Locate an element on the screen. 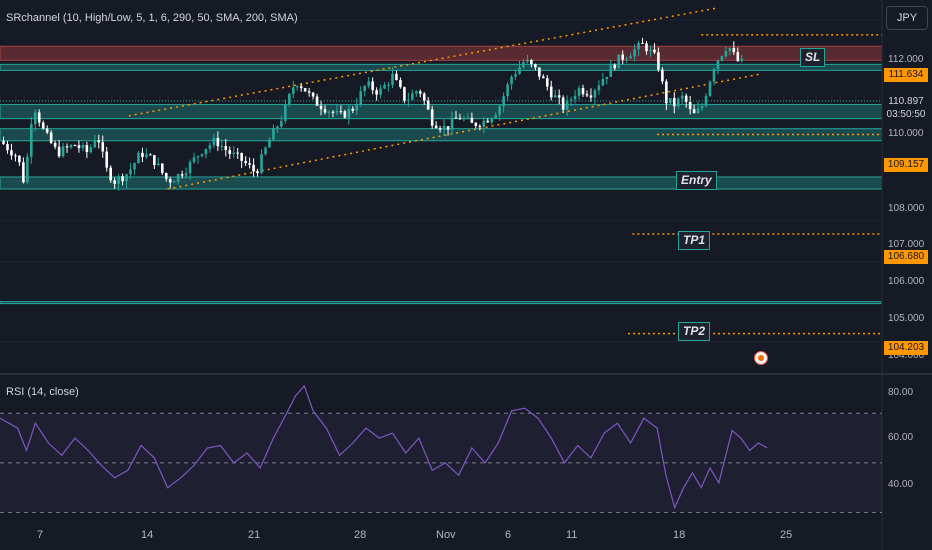  price-tick: 105.000 is located at coordinates (906, 318).